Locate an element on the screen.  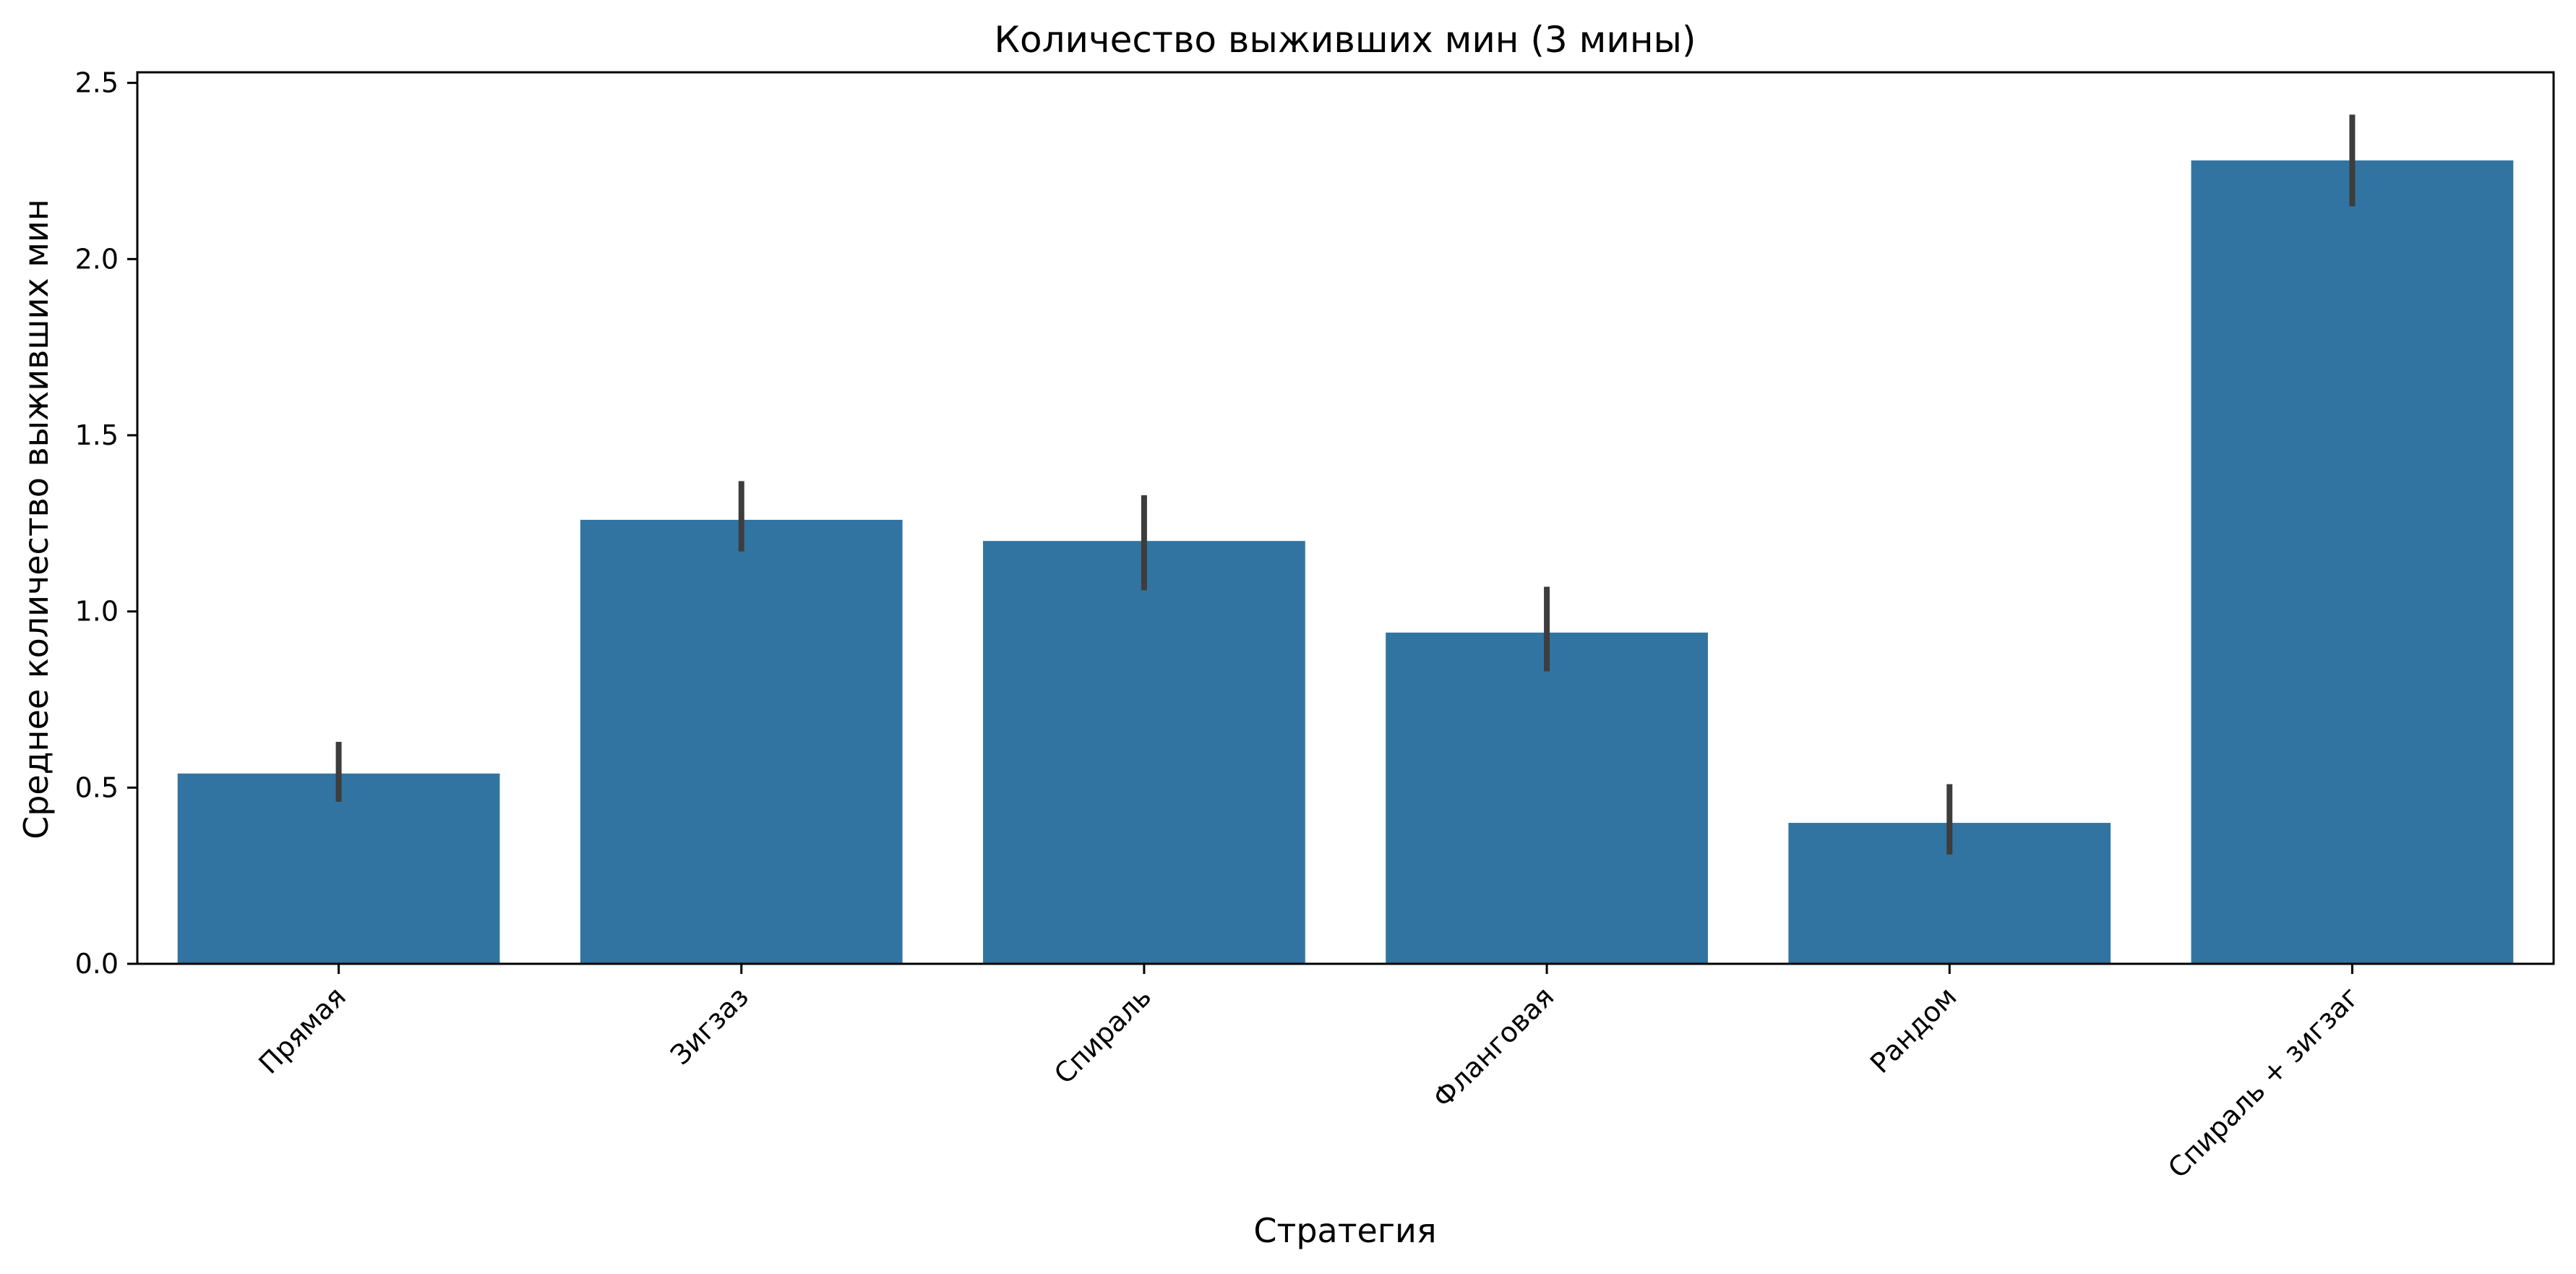
x-axis-label: Стратегия is located at coordinates (1345, 1230).